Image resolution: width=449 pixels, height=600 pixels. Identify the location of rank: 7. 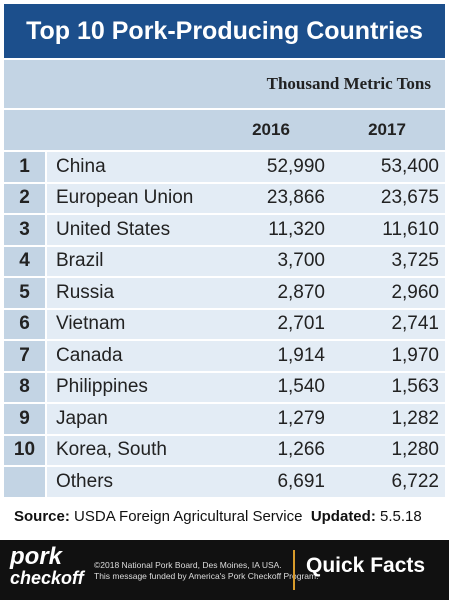
(24, 355).